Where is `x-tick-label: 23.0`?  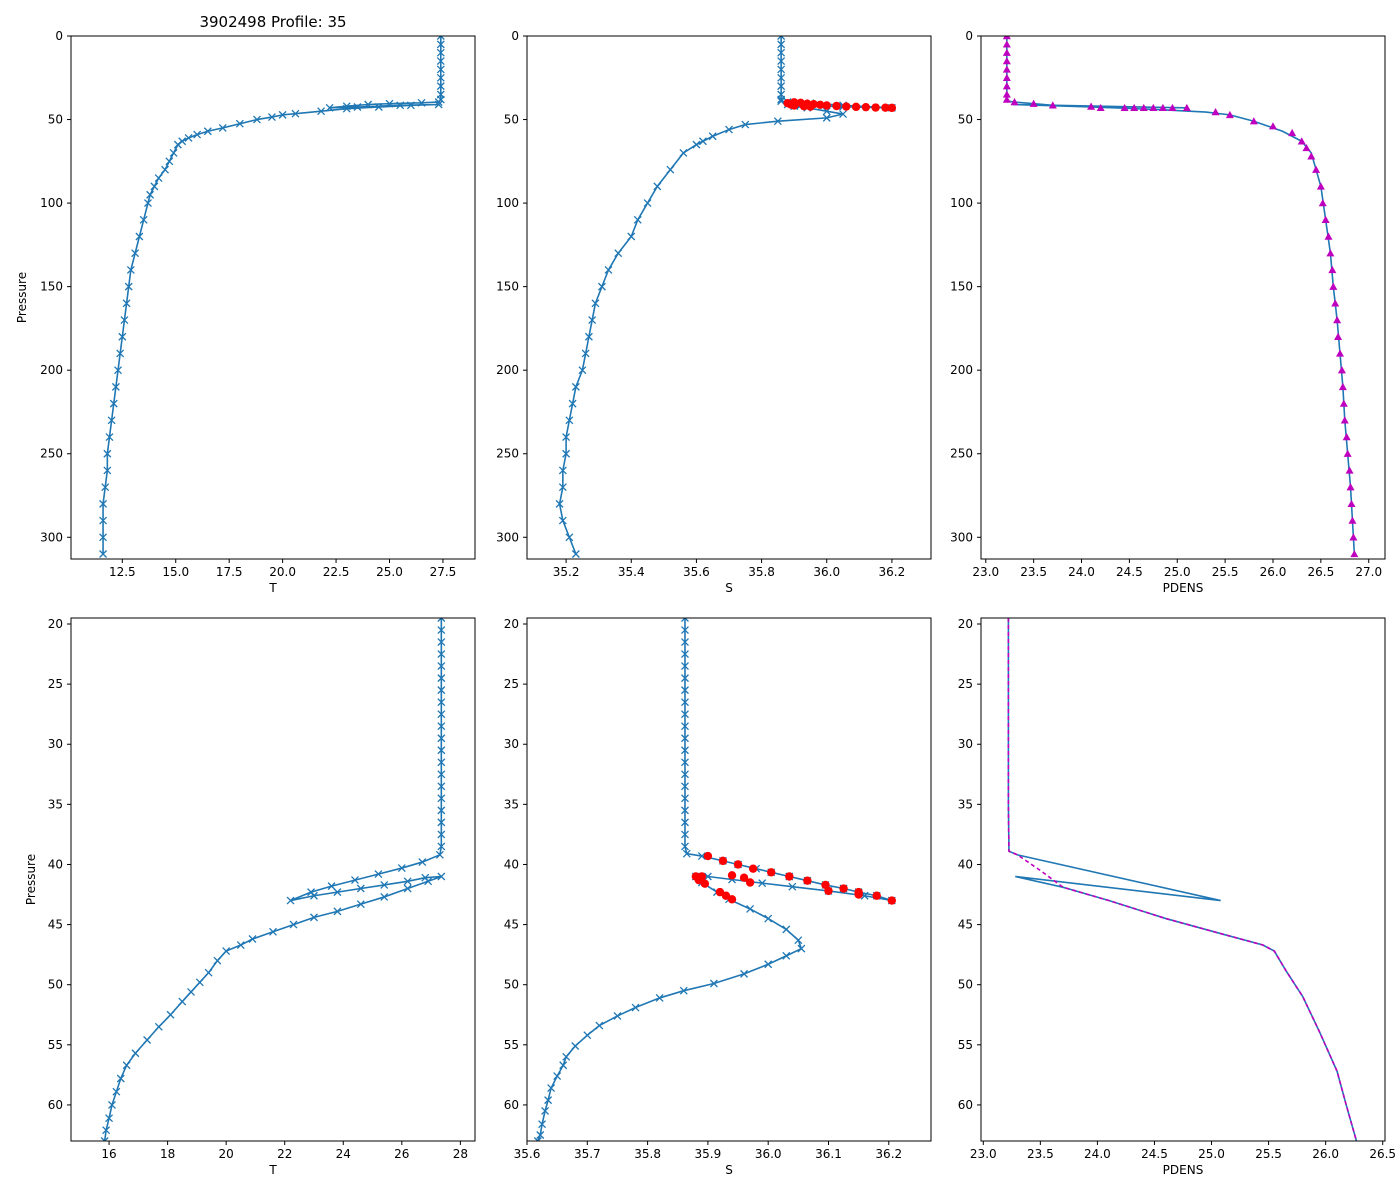
x-tick-label: 23.0 is located at coordinates (983, 1154).